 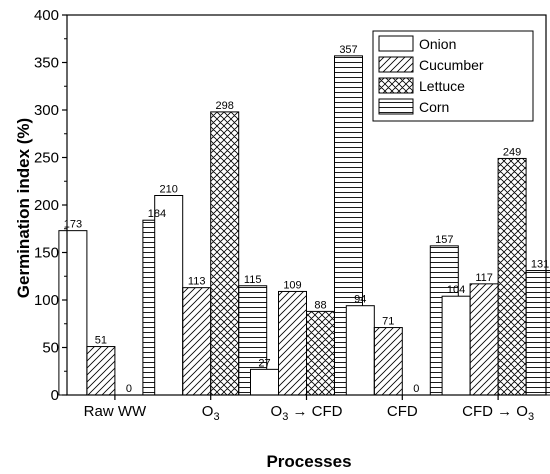 What do you see at coordinates (456, 345) in the screenshot?
I see `bar-onion-cfd-o3` at bounding box center [456, 345].